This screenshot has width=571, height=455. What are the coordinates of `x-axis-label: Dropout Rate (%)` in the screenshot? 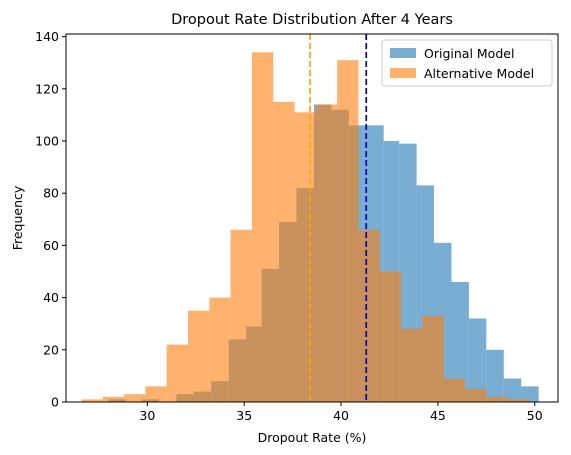 It's located at (312, 437).